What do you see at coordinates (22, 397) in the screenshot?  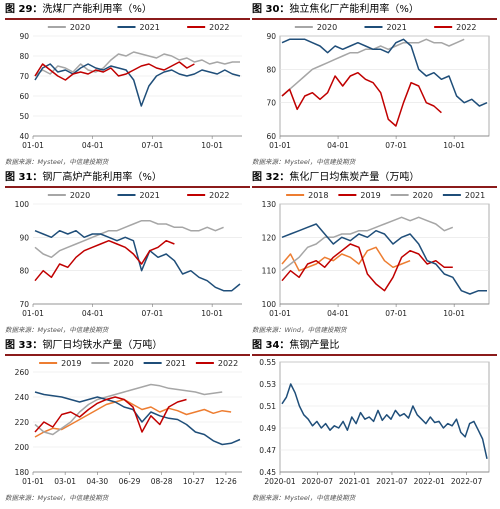 I see `y-tick-label: 240` at bounding box center [22, 397].